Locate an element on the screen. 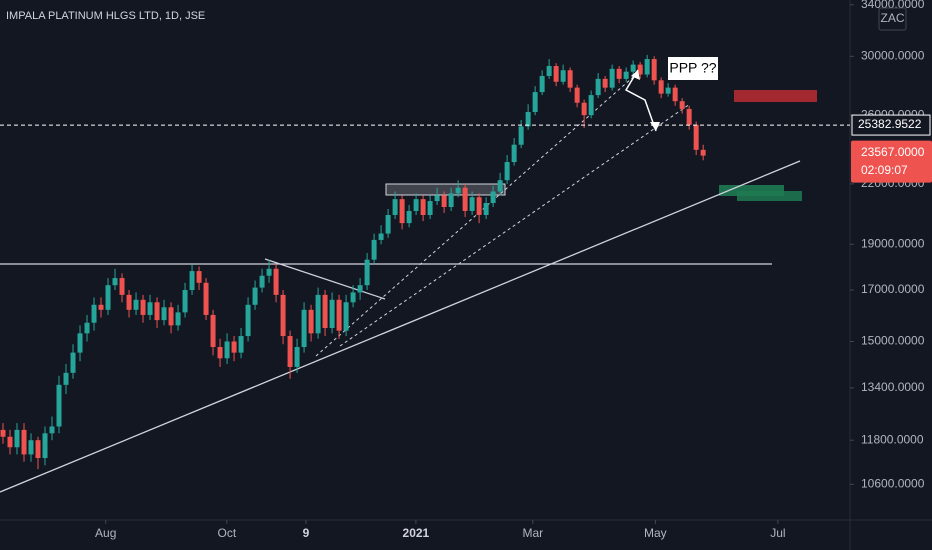  currency: ZAC is located at coordinates (893, 18).